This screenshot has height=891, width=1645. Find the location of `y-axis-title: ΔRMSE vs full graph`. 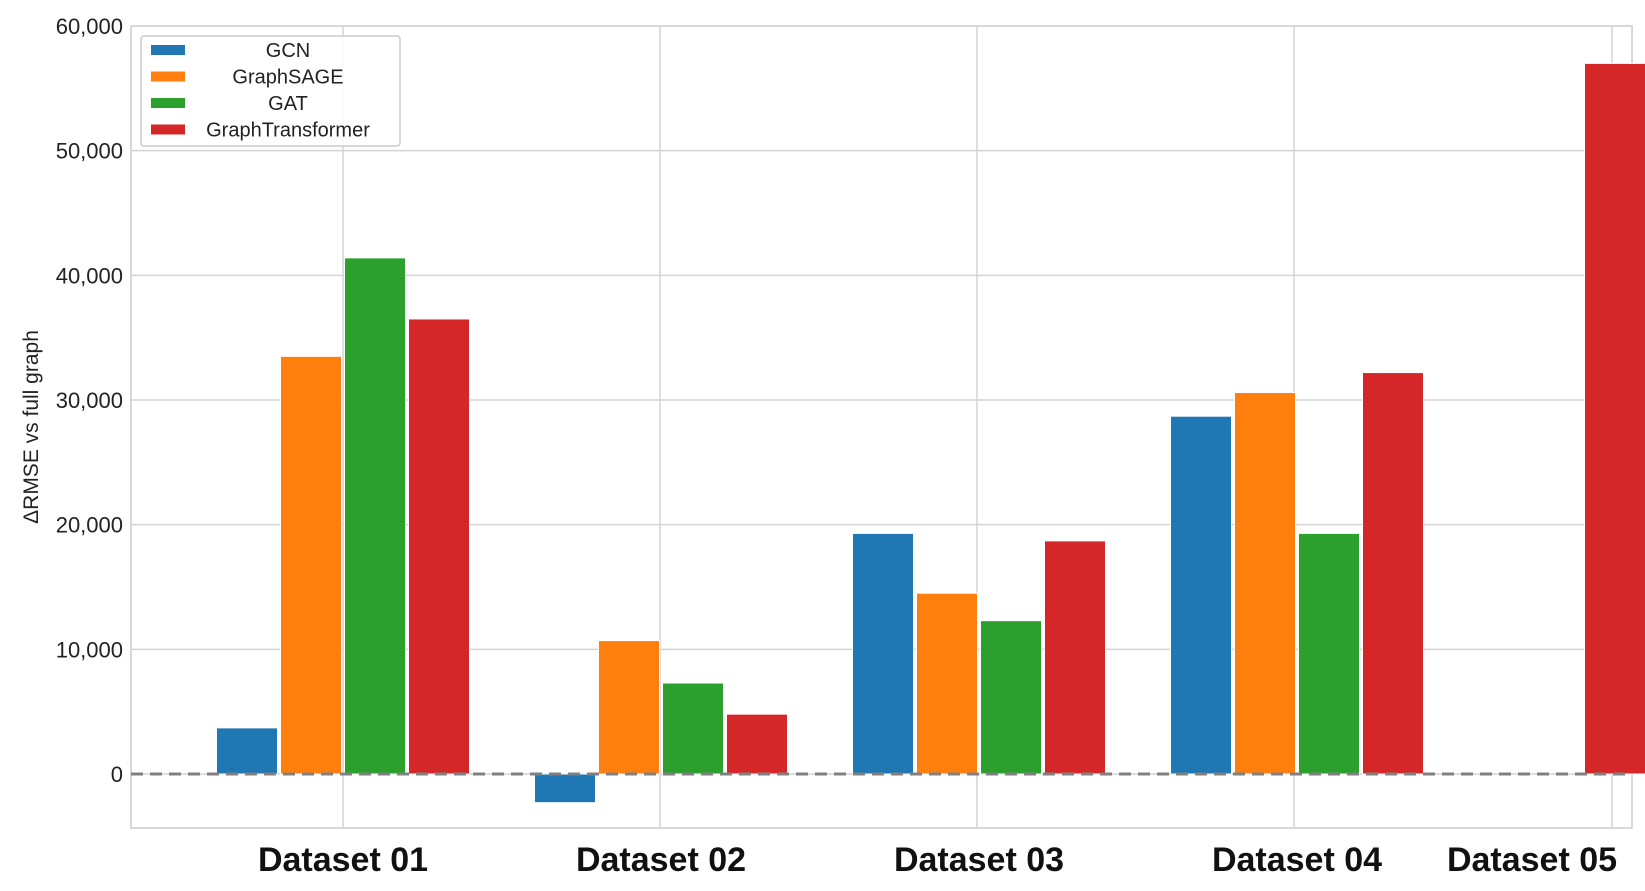

y-axis-title: ΔRMSE vs full graph is located at coordinates (31, 427).